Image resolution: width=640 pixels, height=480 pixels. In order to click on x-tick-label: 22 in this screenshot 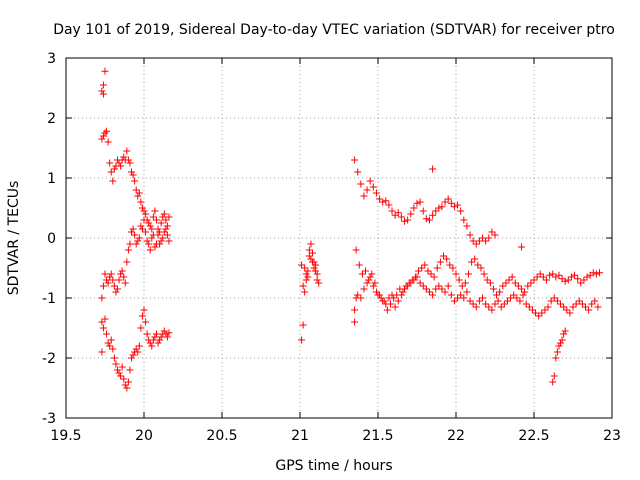, I will do `click(456, 436)`.